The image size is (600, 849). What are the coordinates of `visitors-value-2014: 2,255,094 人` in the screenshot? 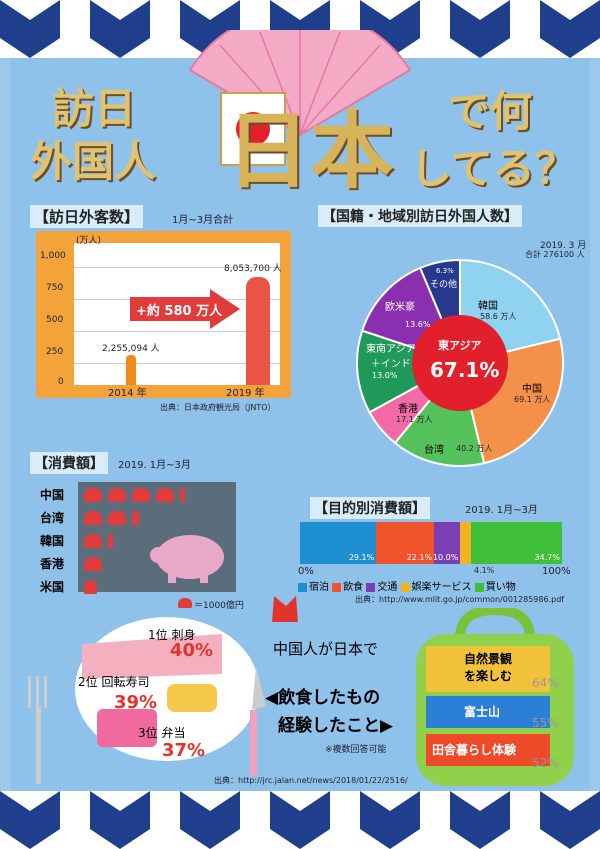 It's located at (131, 349).